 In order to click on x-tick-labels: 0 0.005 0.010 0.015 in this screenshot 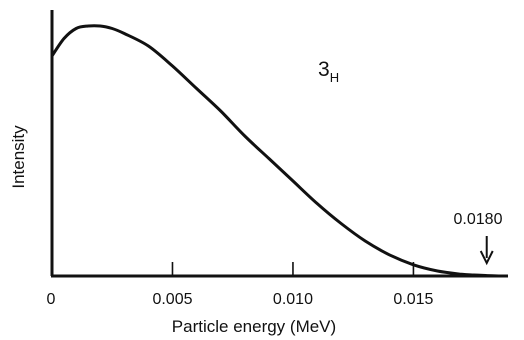, I will do `click(240, 299)`.